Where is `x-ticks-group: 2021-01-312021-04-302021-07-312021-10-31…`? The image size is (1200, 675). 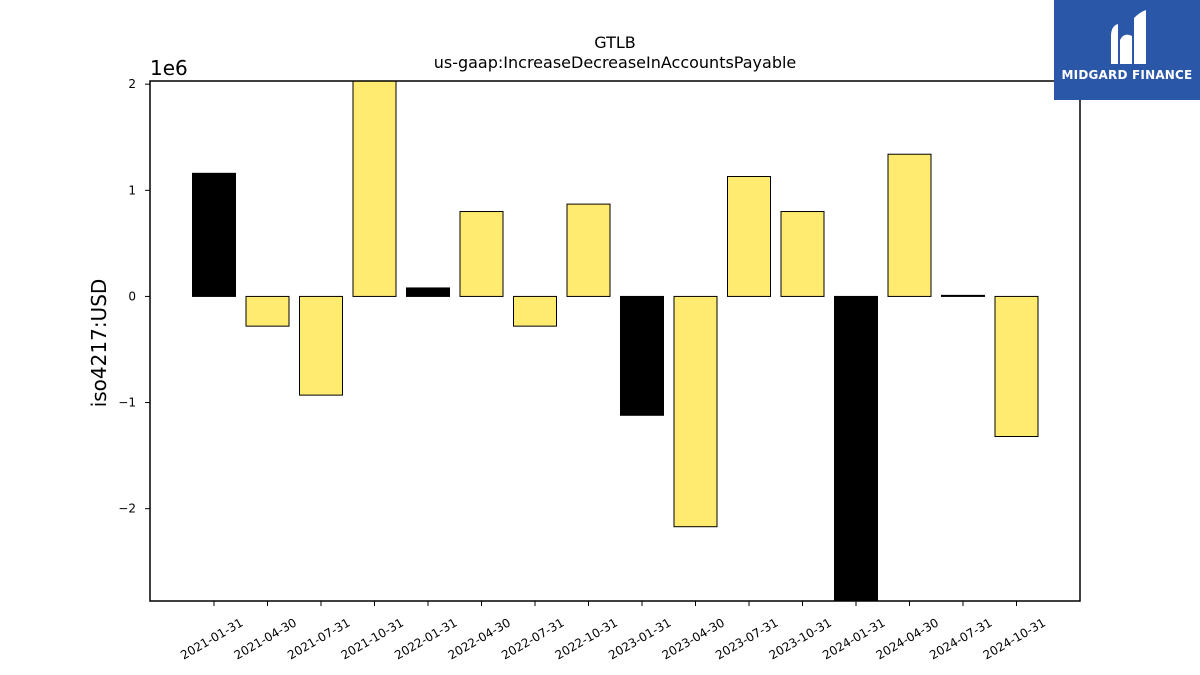
x-ticks-group: 2021-01-312021-04-302021-07-312021-10-31… is located at coordinates (613, 631).